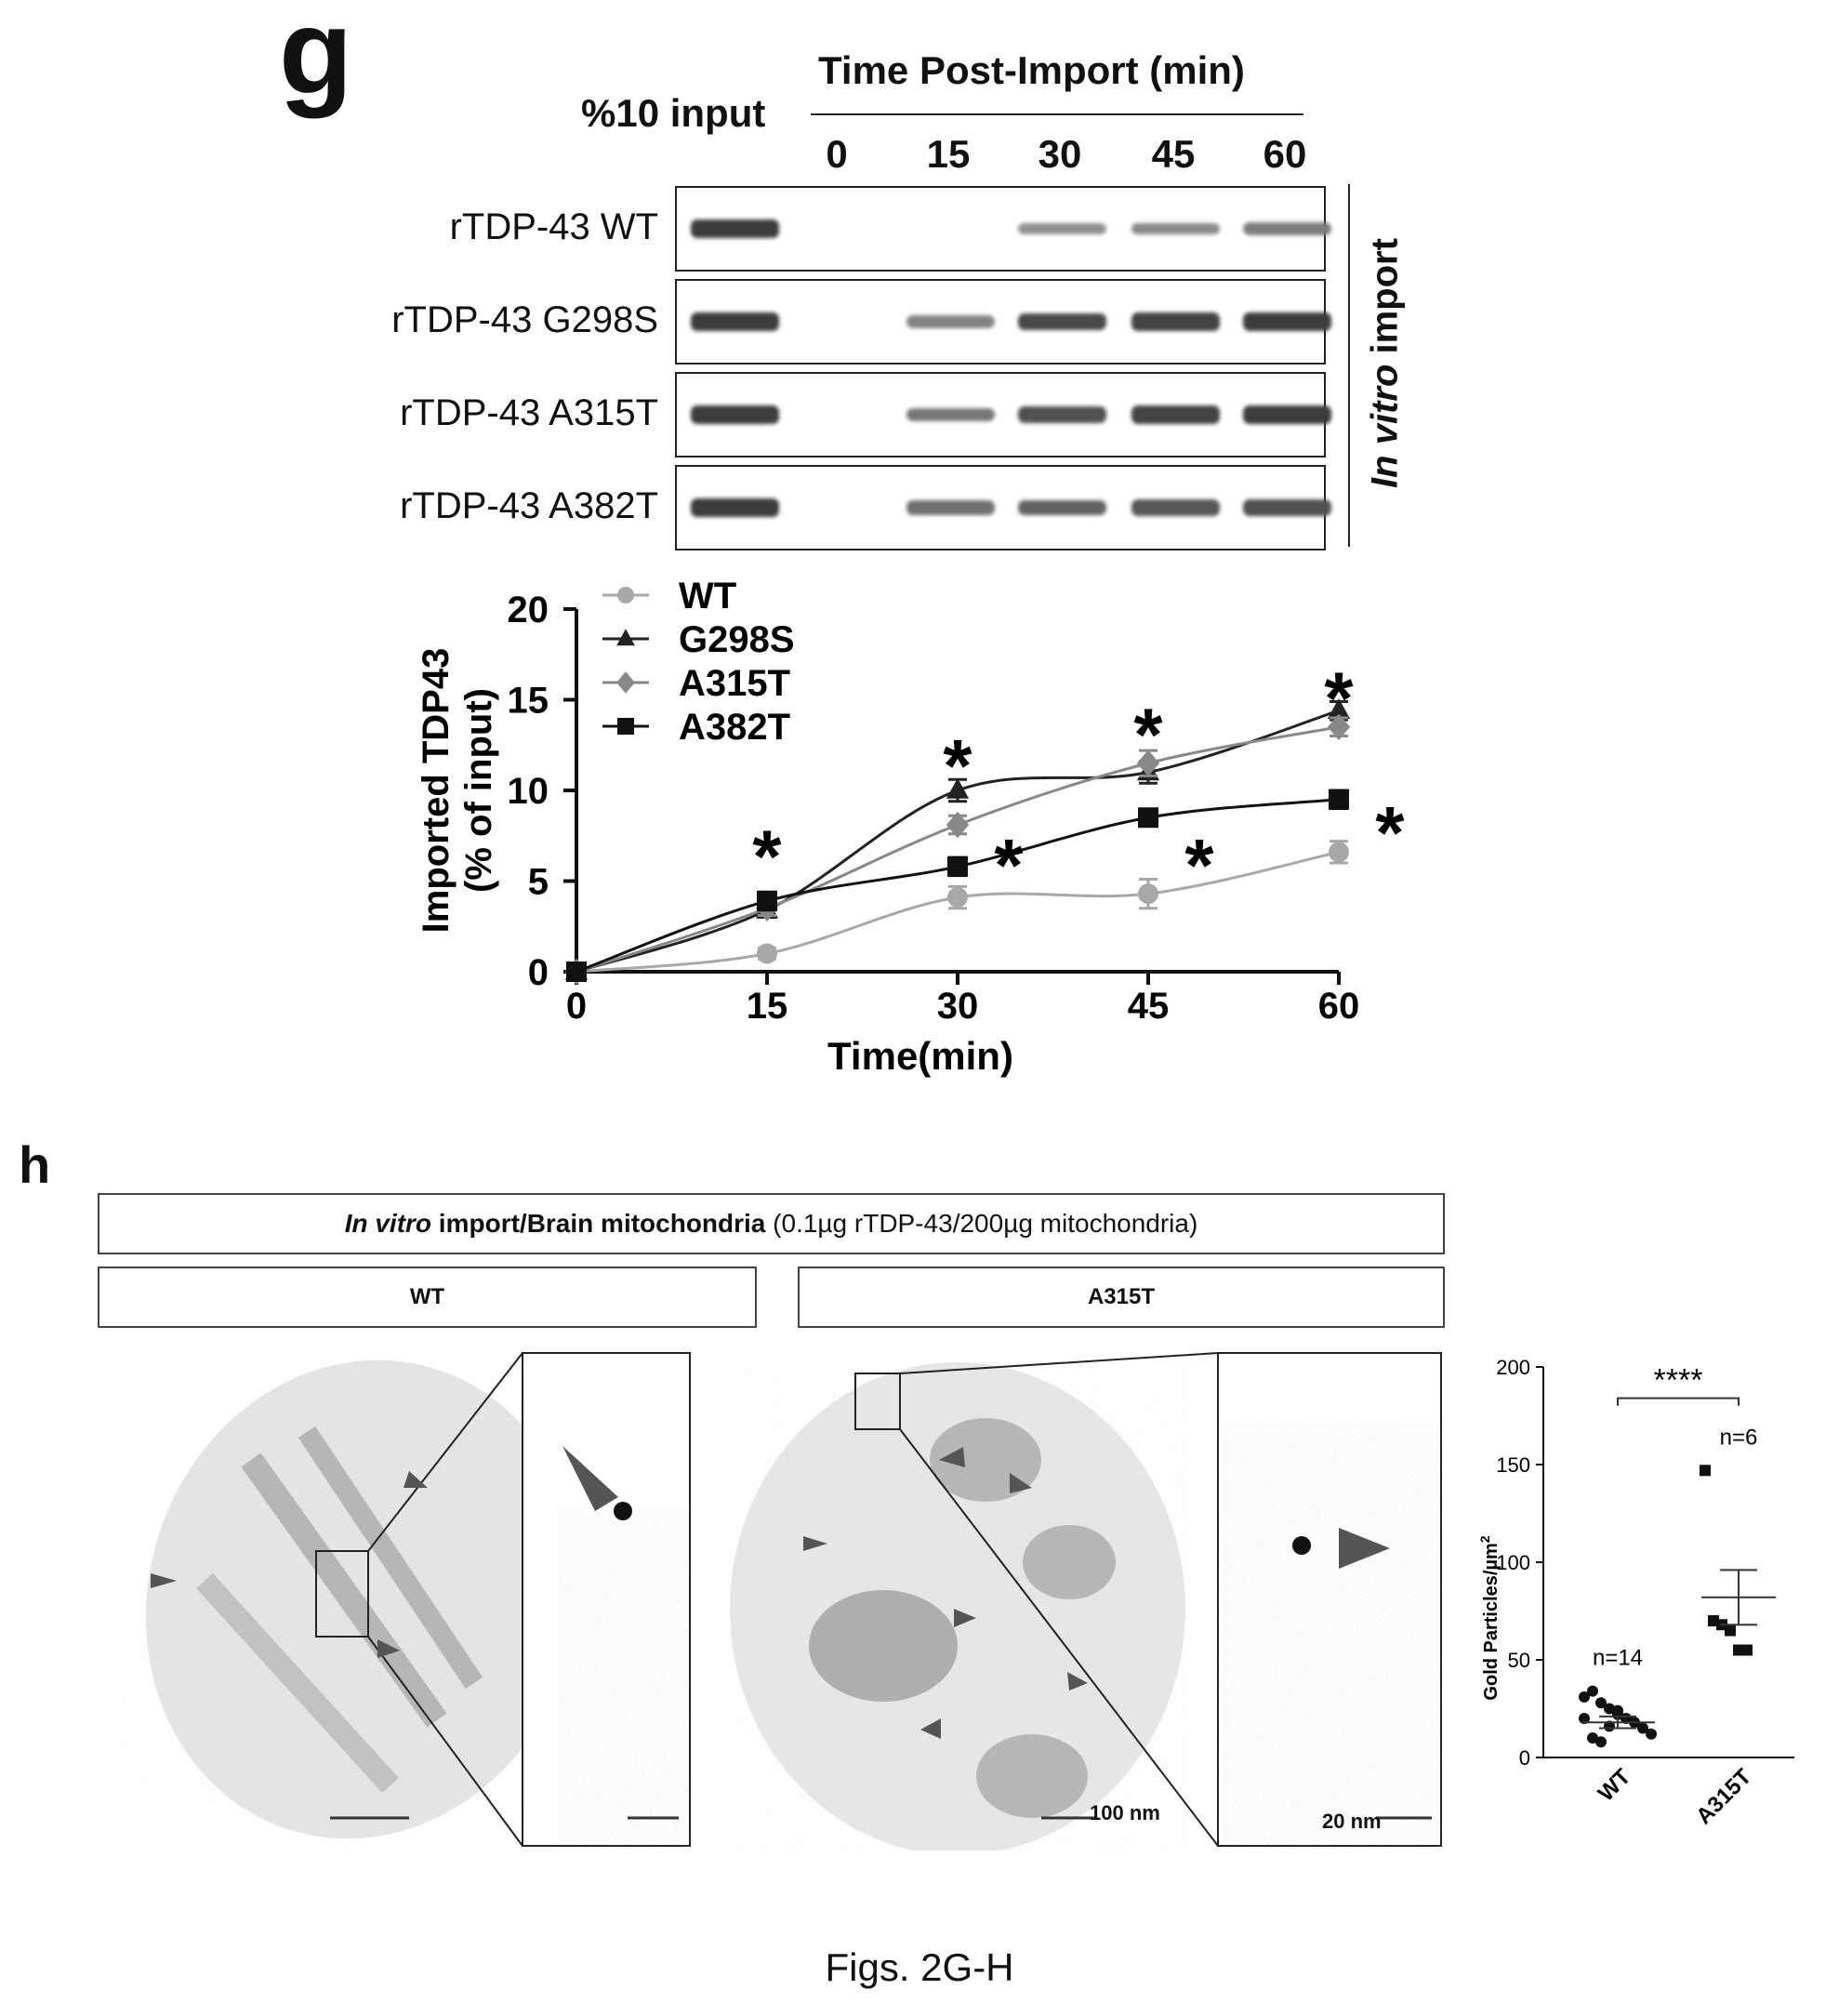  Describe the element at coordinates (529, 791) in the screenshot. I see `y-tick-label: 10` at that location.